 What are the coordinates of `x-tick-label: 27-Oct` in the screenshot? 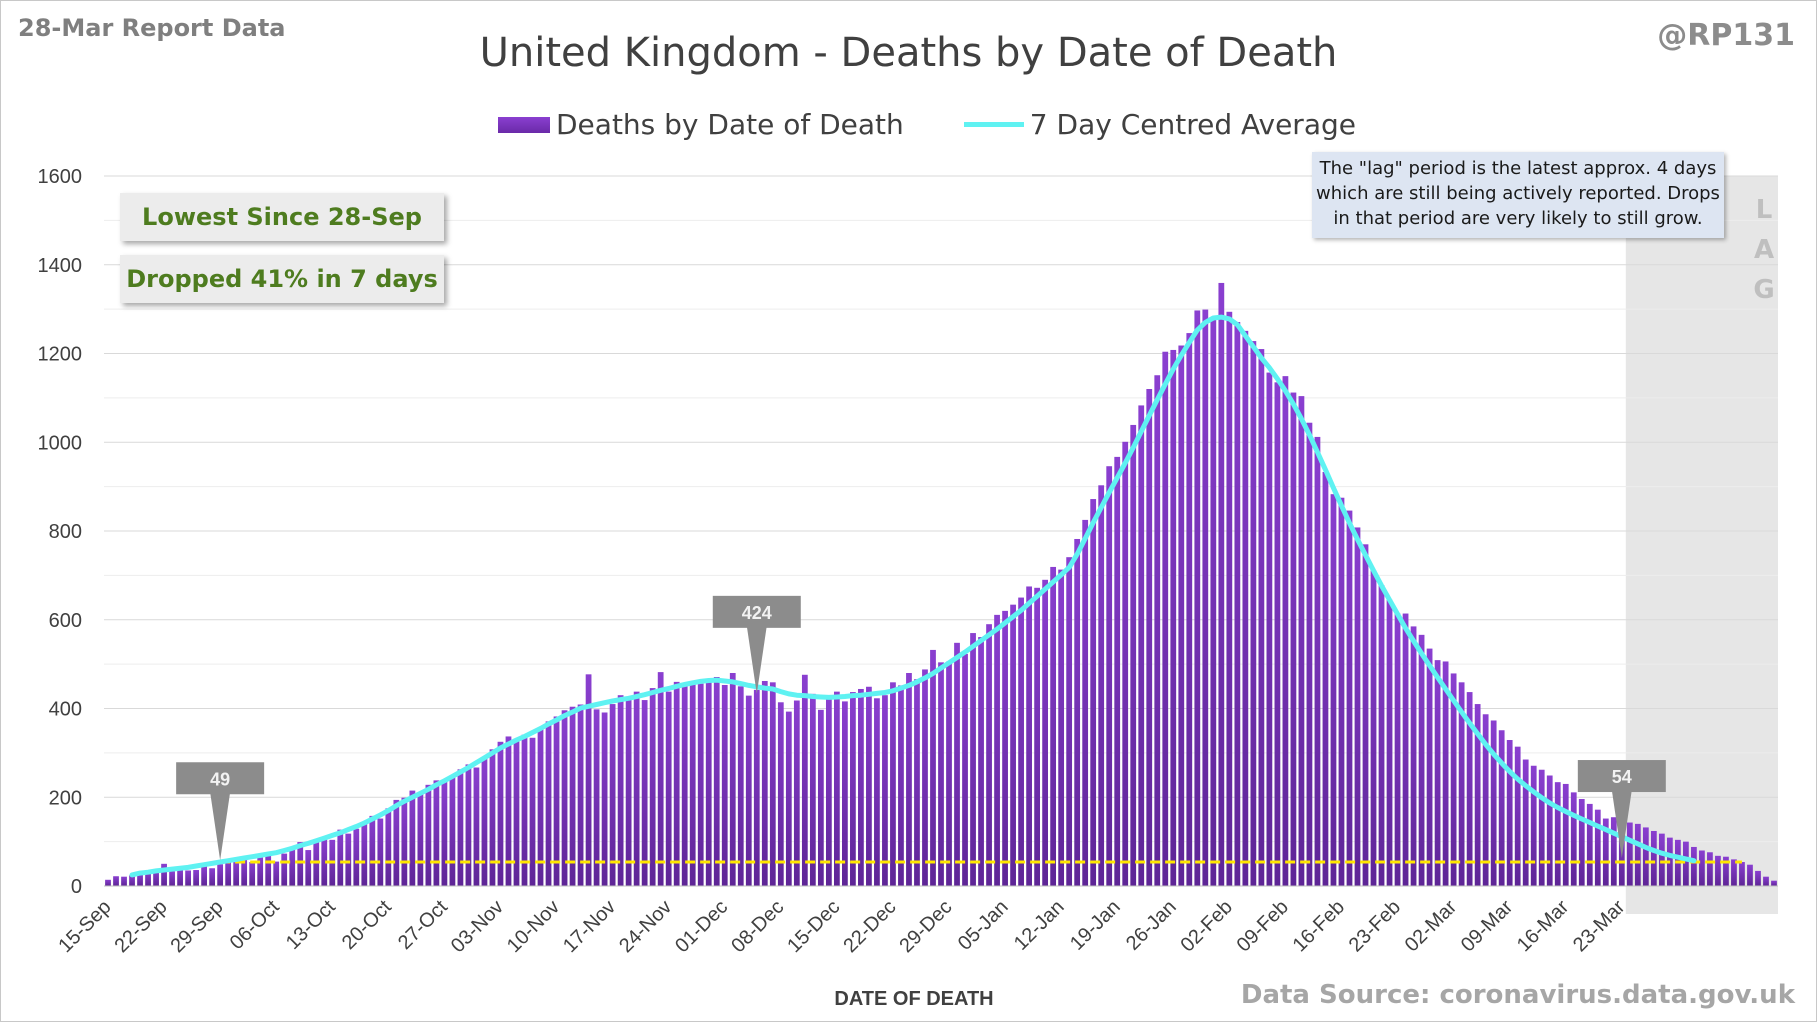 It's located at (423, 925).